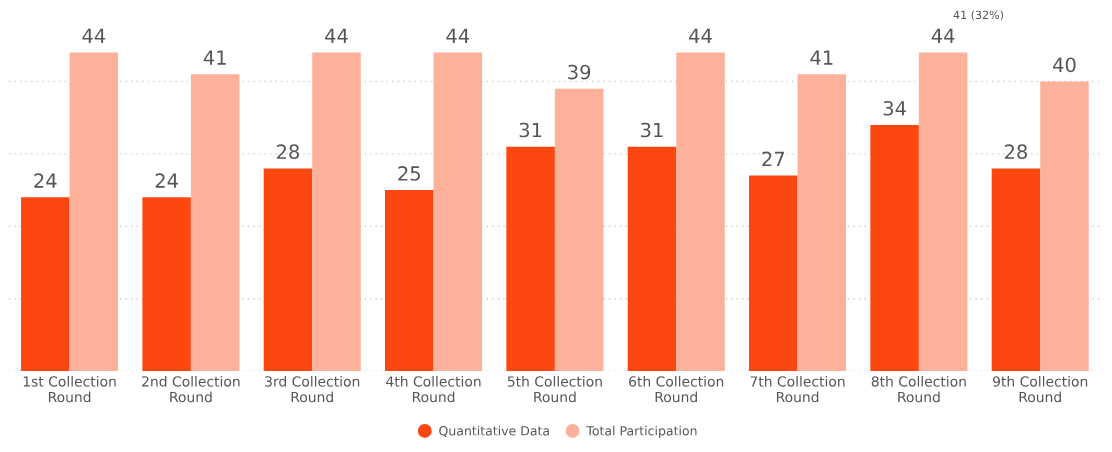  I want to click on data-label: 25, so click(409, 173).